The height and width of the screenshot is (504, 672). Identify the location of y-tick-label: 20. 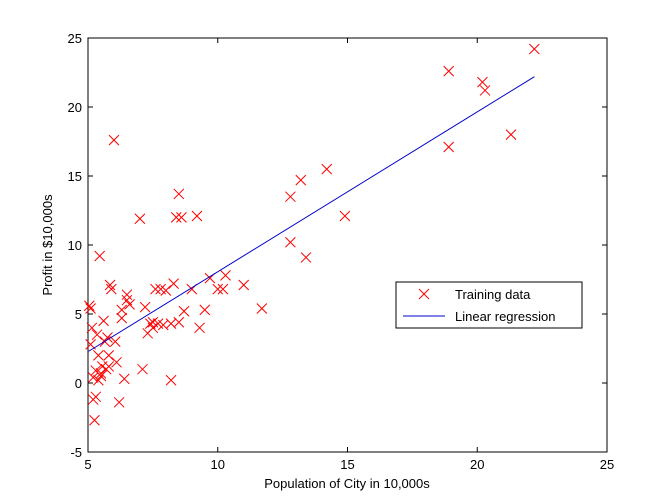
(75, 107).